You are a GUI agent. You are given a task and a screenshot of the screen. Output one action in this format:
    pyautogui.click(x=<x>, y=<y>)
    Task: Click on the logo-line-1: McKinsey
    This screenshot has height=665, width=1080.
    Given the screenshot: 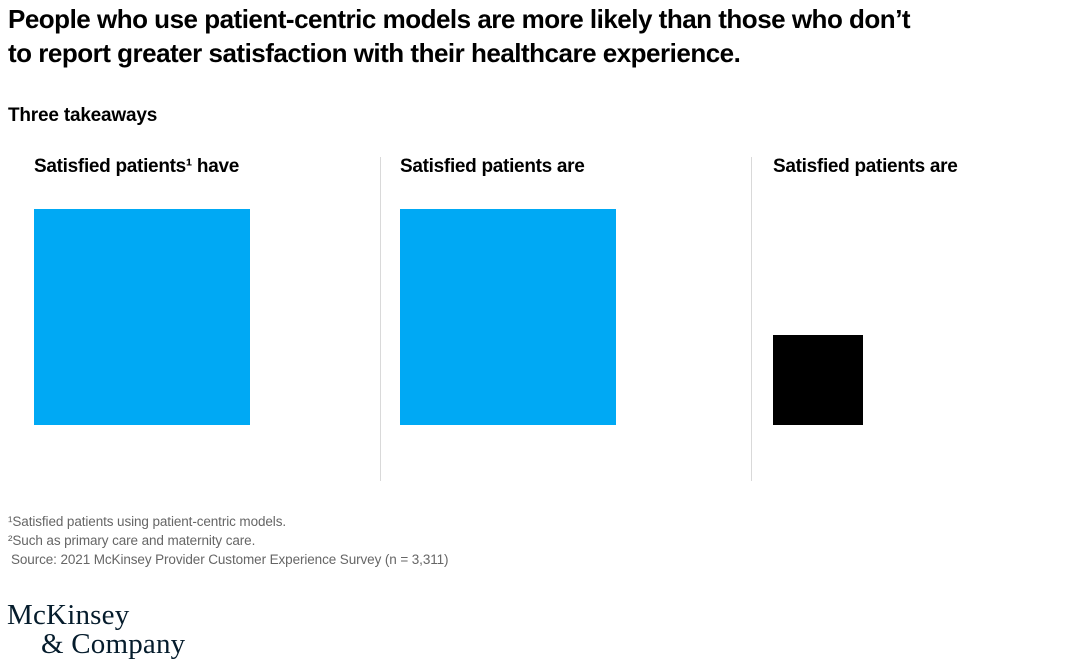 What is the action you would take?
    pyautogui.click(x=68, y=615)
    